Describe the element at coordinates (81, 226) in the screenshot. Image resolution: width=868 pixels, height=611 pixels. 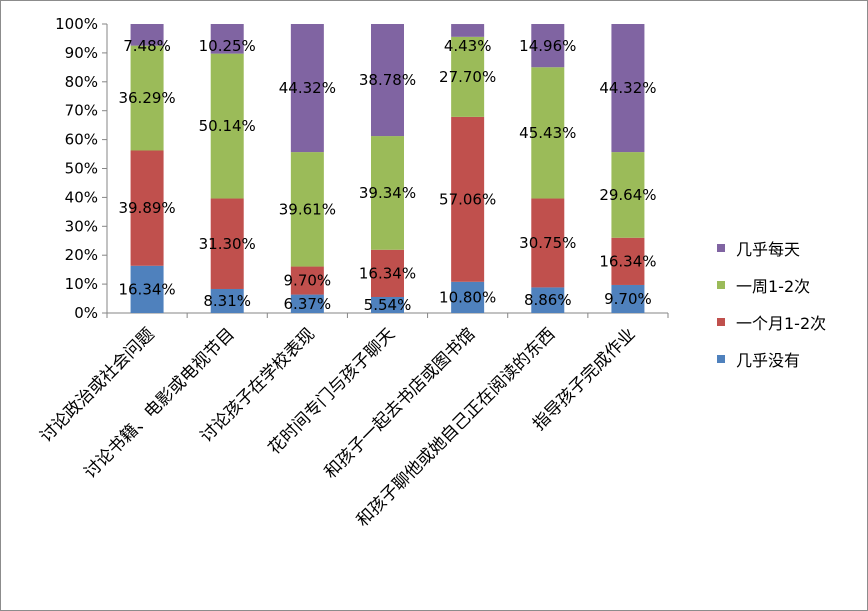
I see `y-tick-label: 30%` at that location.